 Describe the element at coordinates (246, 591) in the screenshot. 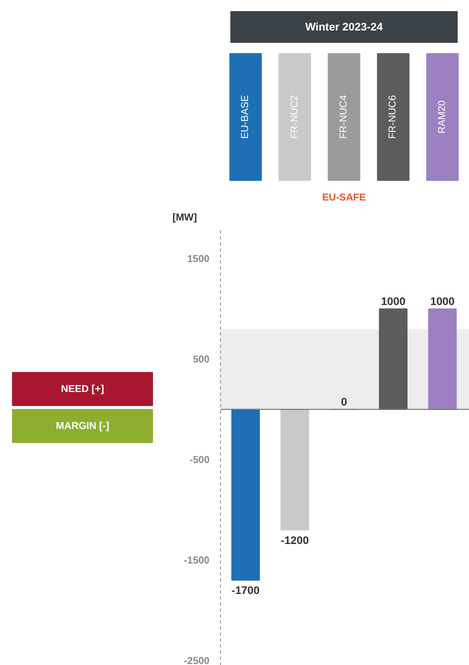

I see `data-label: -1700` at that location.